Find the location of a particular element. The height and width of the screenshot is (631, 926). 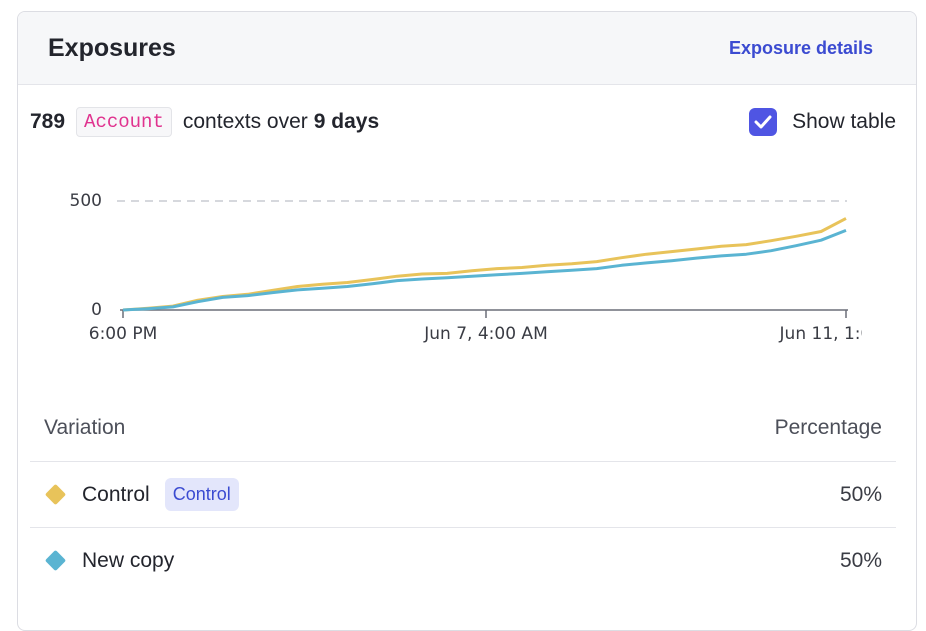

table-row: New copy 50% is located at coordinates (463, 560).